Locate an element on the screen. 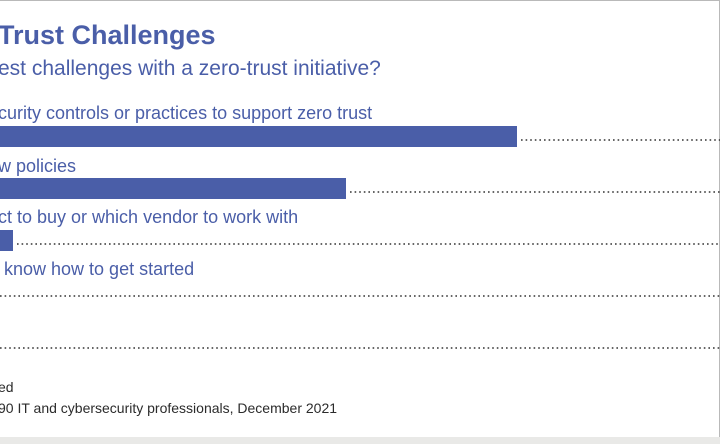  bar-label-2: w policies is located at coordinates (38, 166).